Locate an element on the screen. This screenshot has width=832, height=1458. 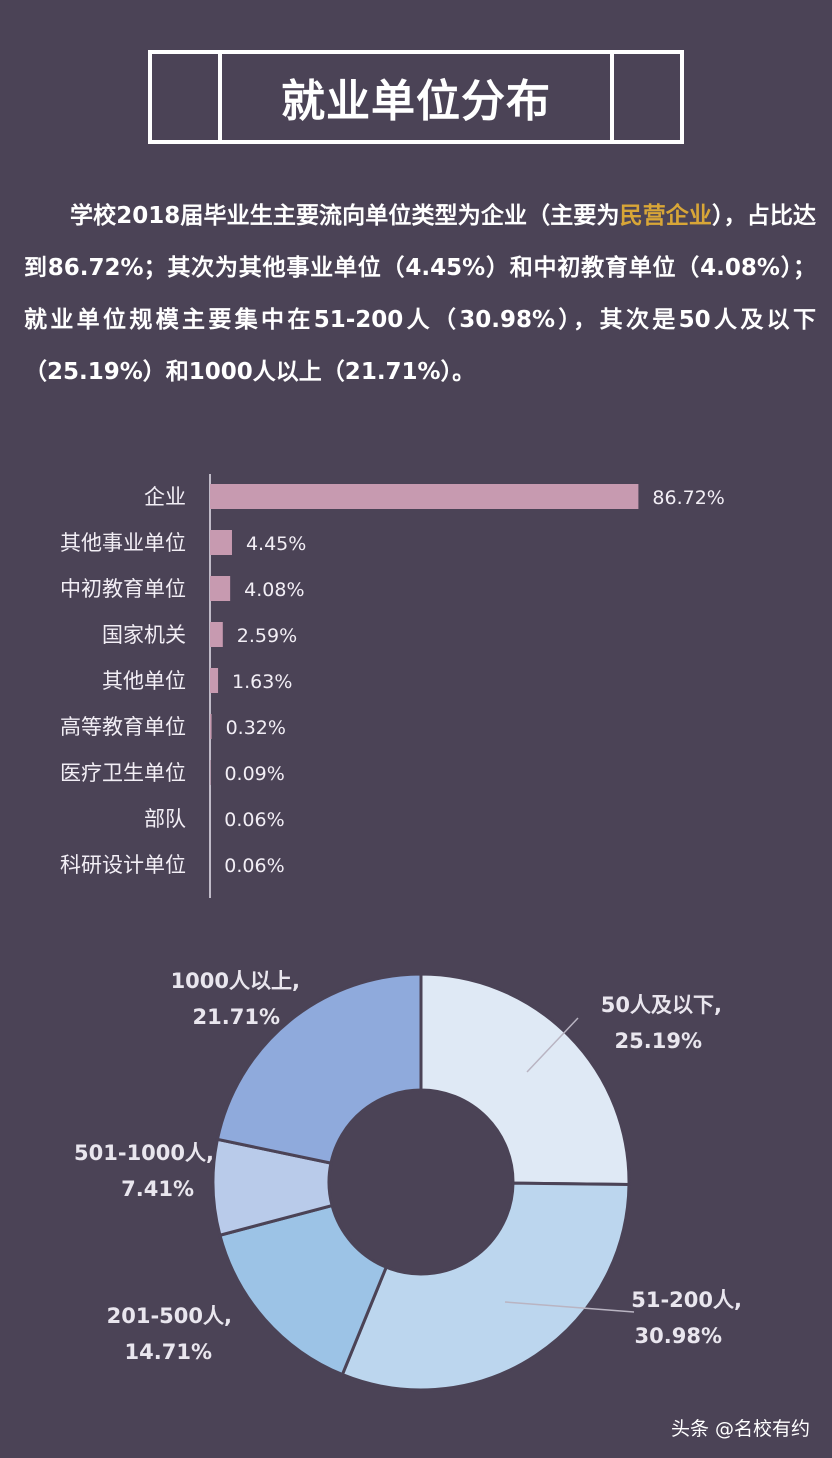
donut-value-label: 14.71% is located at coordinates (168, 1352).